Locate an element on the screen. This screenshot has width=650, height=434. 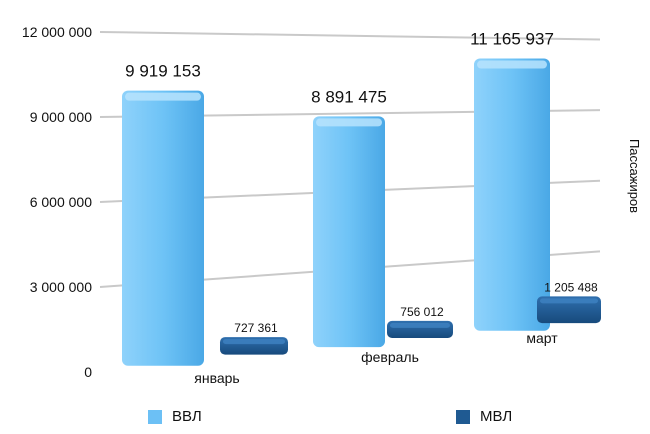
data-label-mvl: 756 012 is located at coordinates (422, 312).